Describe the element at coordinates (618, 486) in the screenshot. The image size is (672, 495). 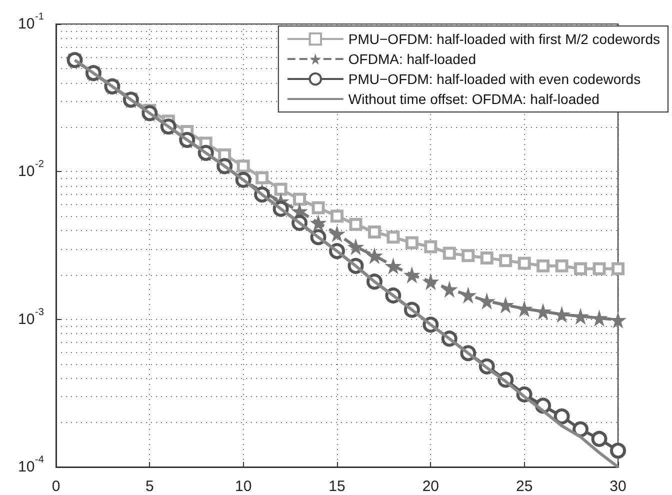
I see `x-tick-label: 30` at that location.